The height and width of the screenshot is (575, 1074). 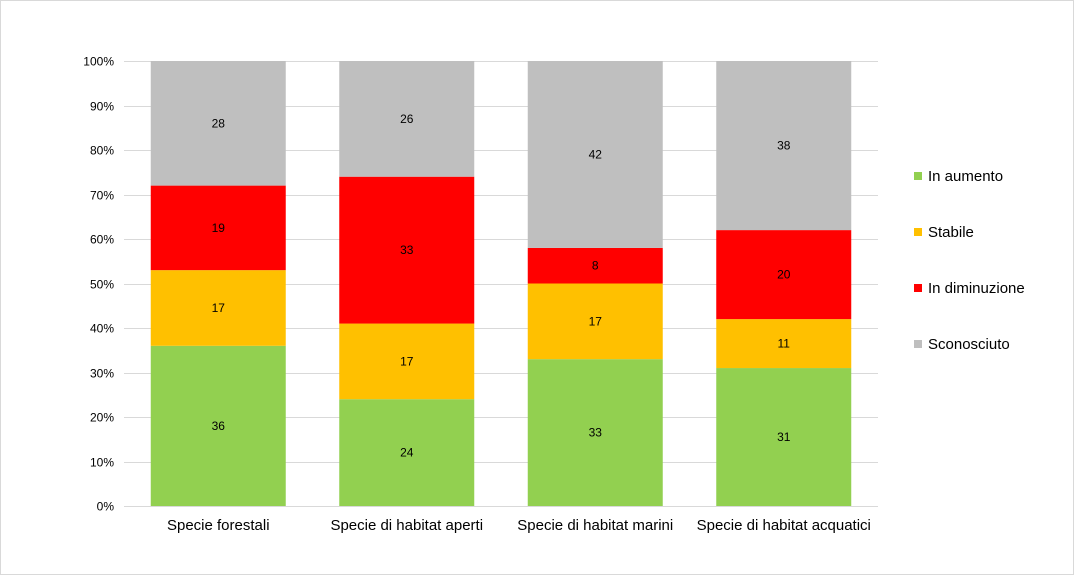 I want to click on data-label: 36, so click(x=219, y=426).